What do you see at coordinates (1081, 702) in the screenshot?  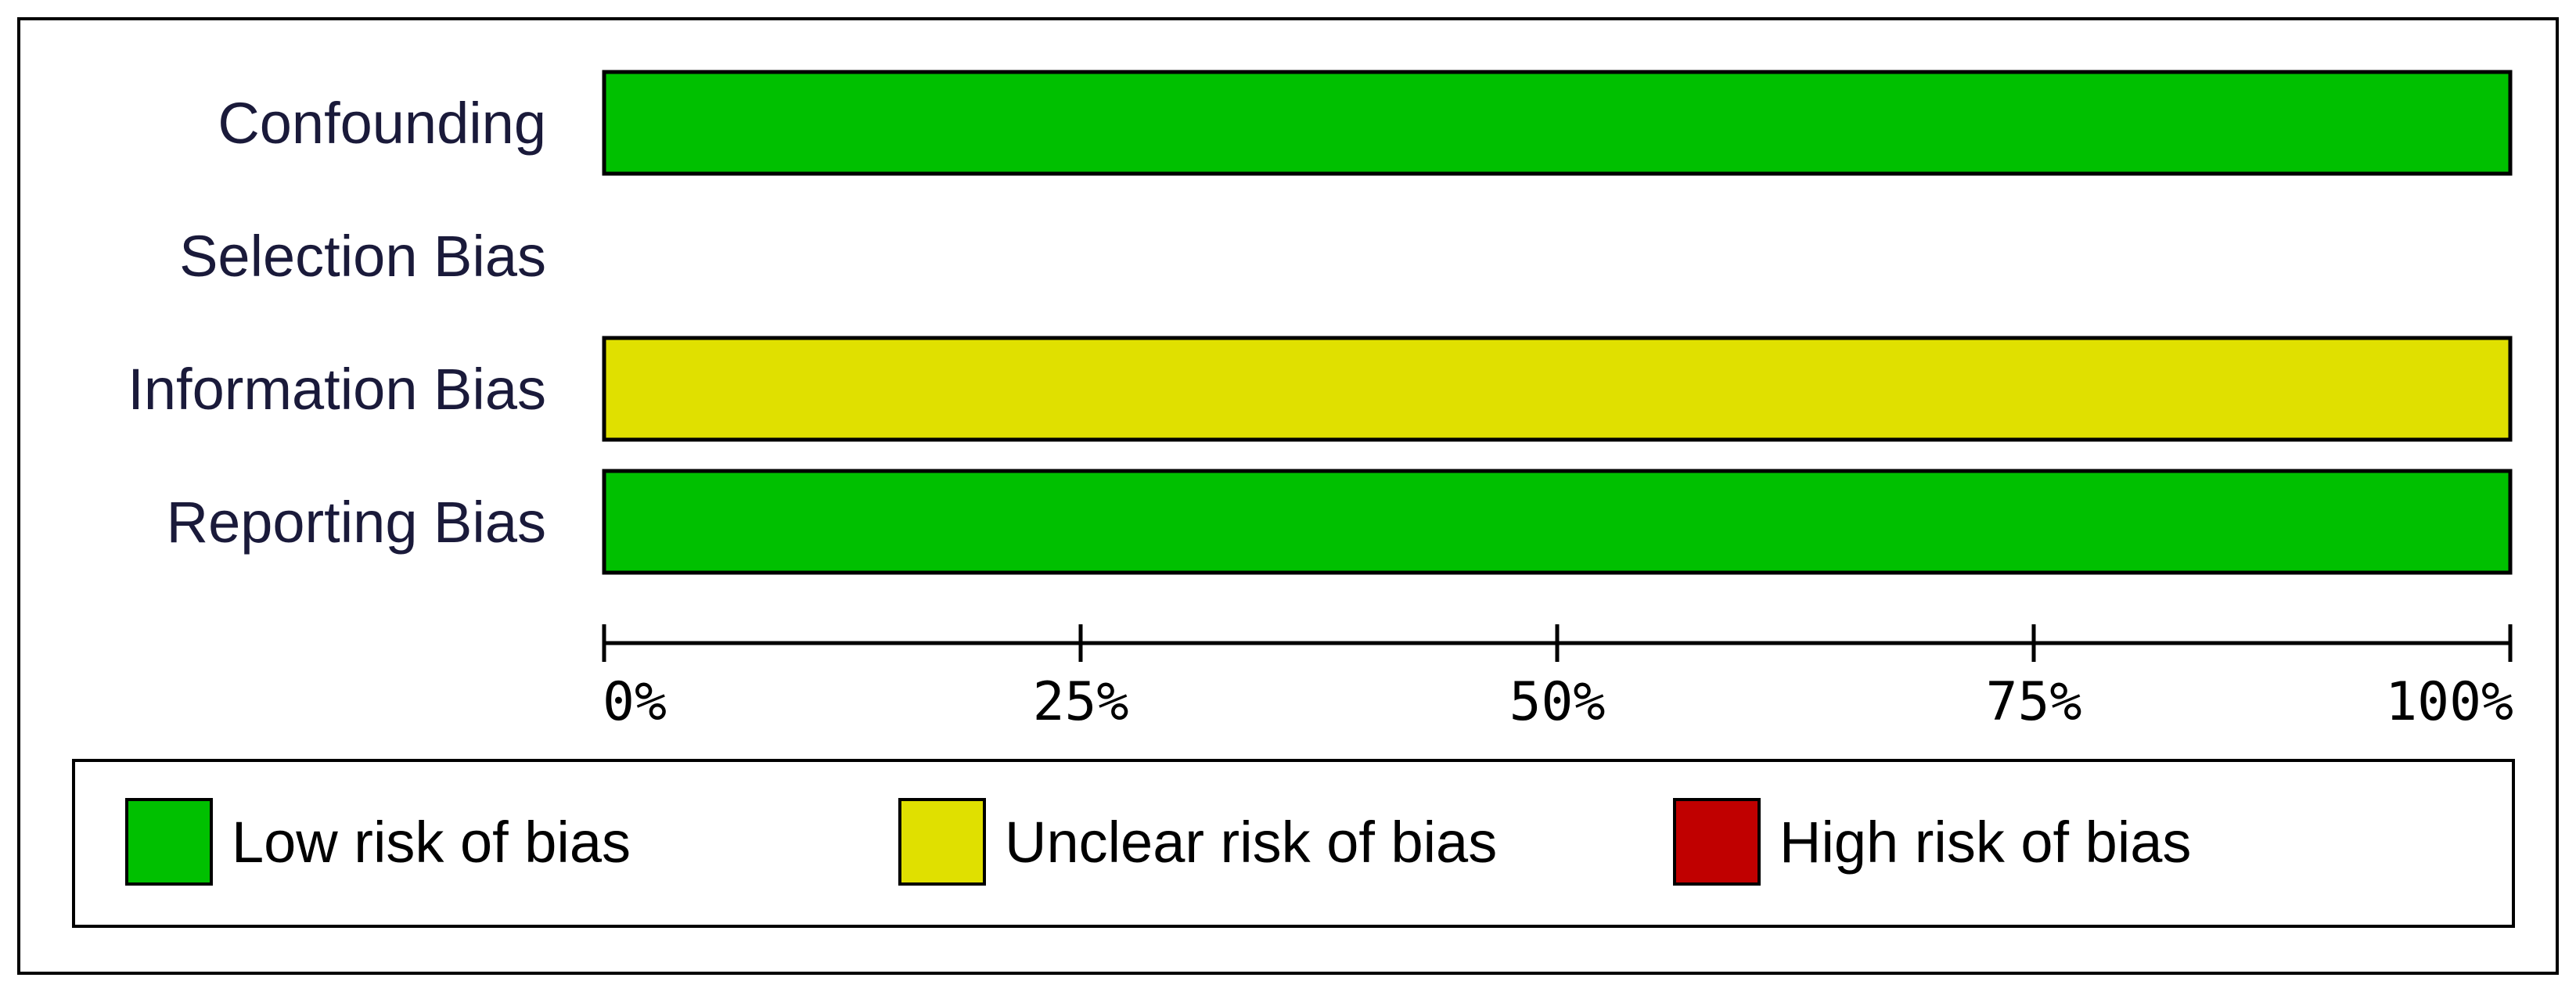 I see `x-tick-label-1: 25%` at bounding box center [1081, 702].